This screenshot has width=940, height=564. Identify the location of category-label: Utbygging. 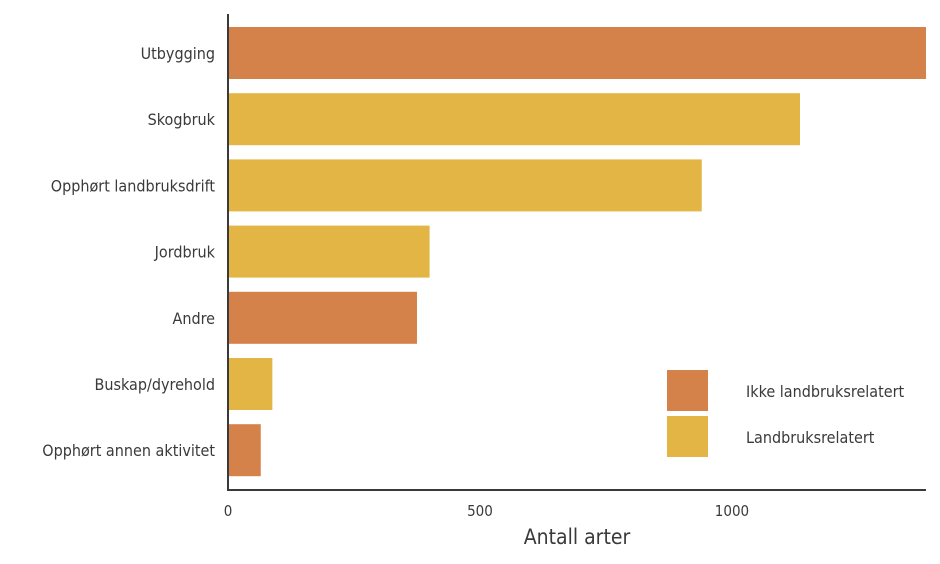
(178, 53).